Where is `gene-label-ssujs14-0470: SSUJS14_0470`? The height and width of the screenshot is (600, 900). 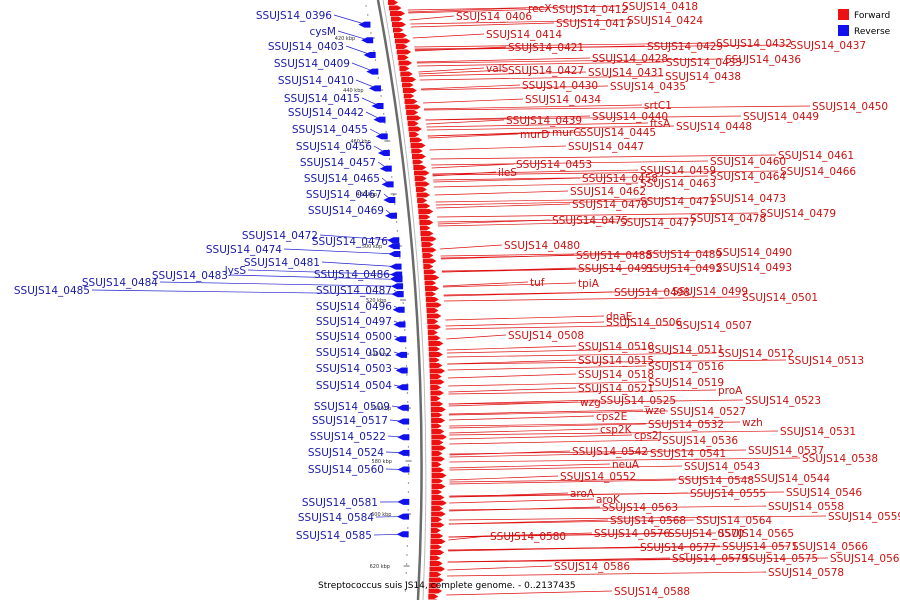
gene-label-ssujs14-0470: SSUJS14_0470 is located at coordinates (610, 205).